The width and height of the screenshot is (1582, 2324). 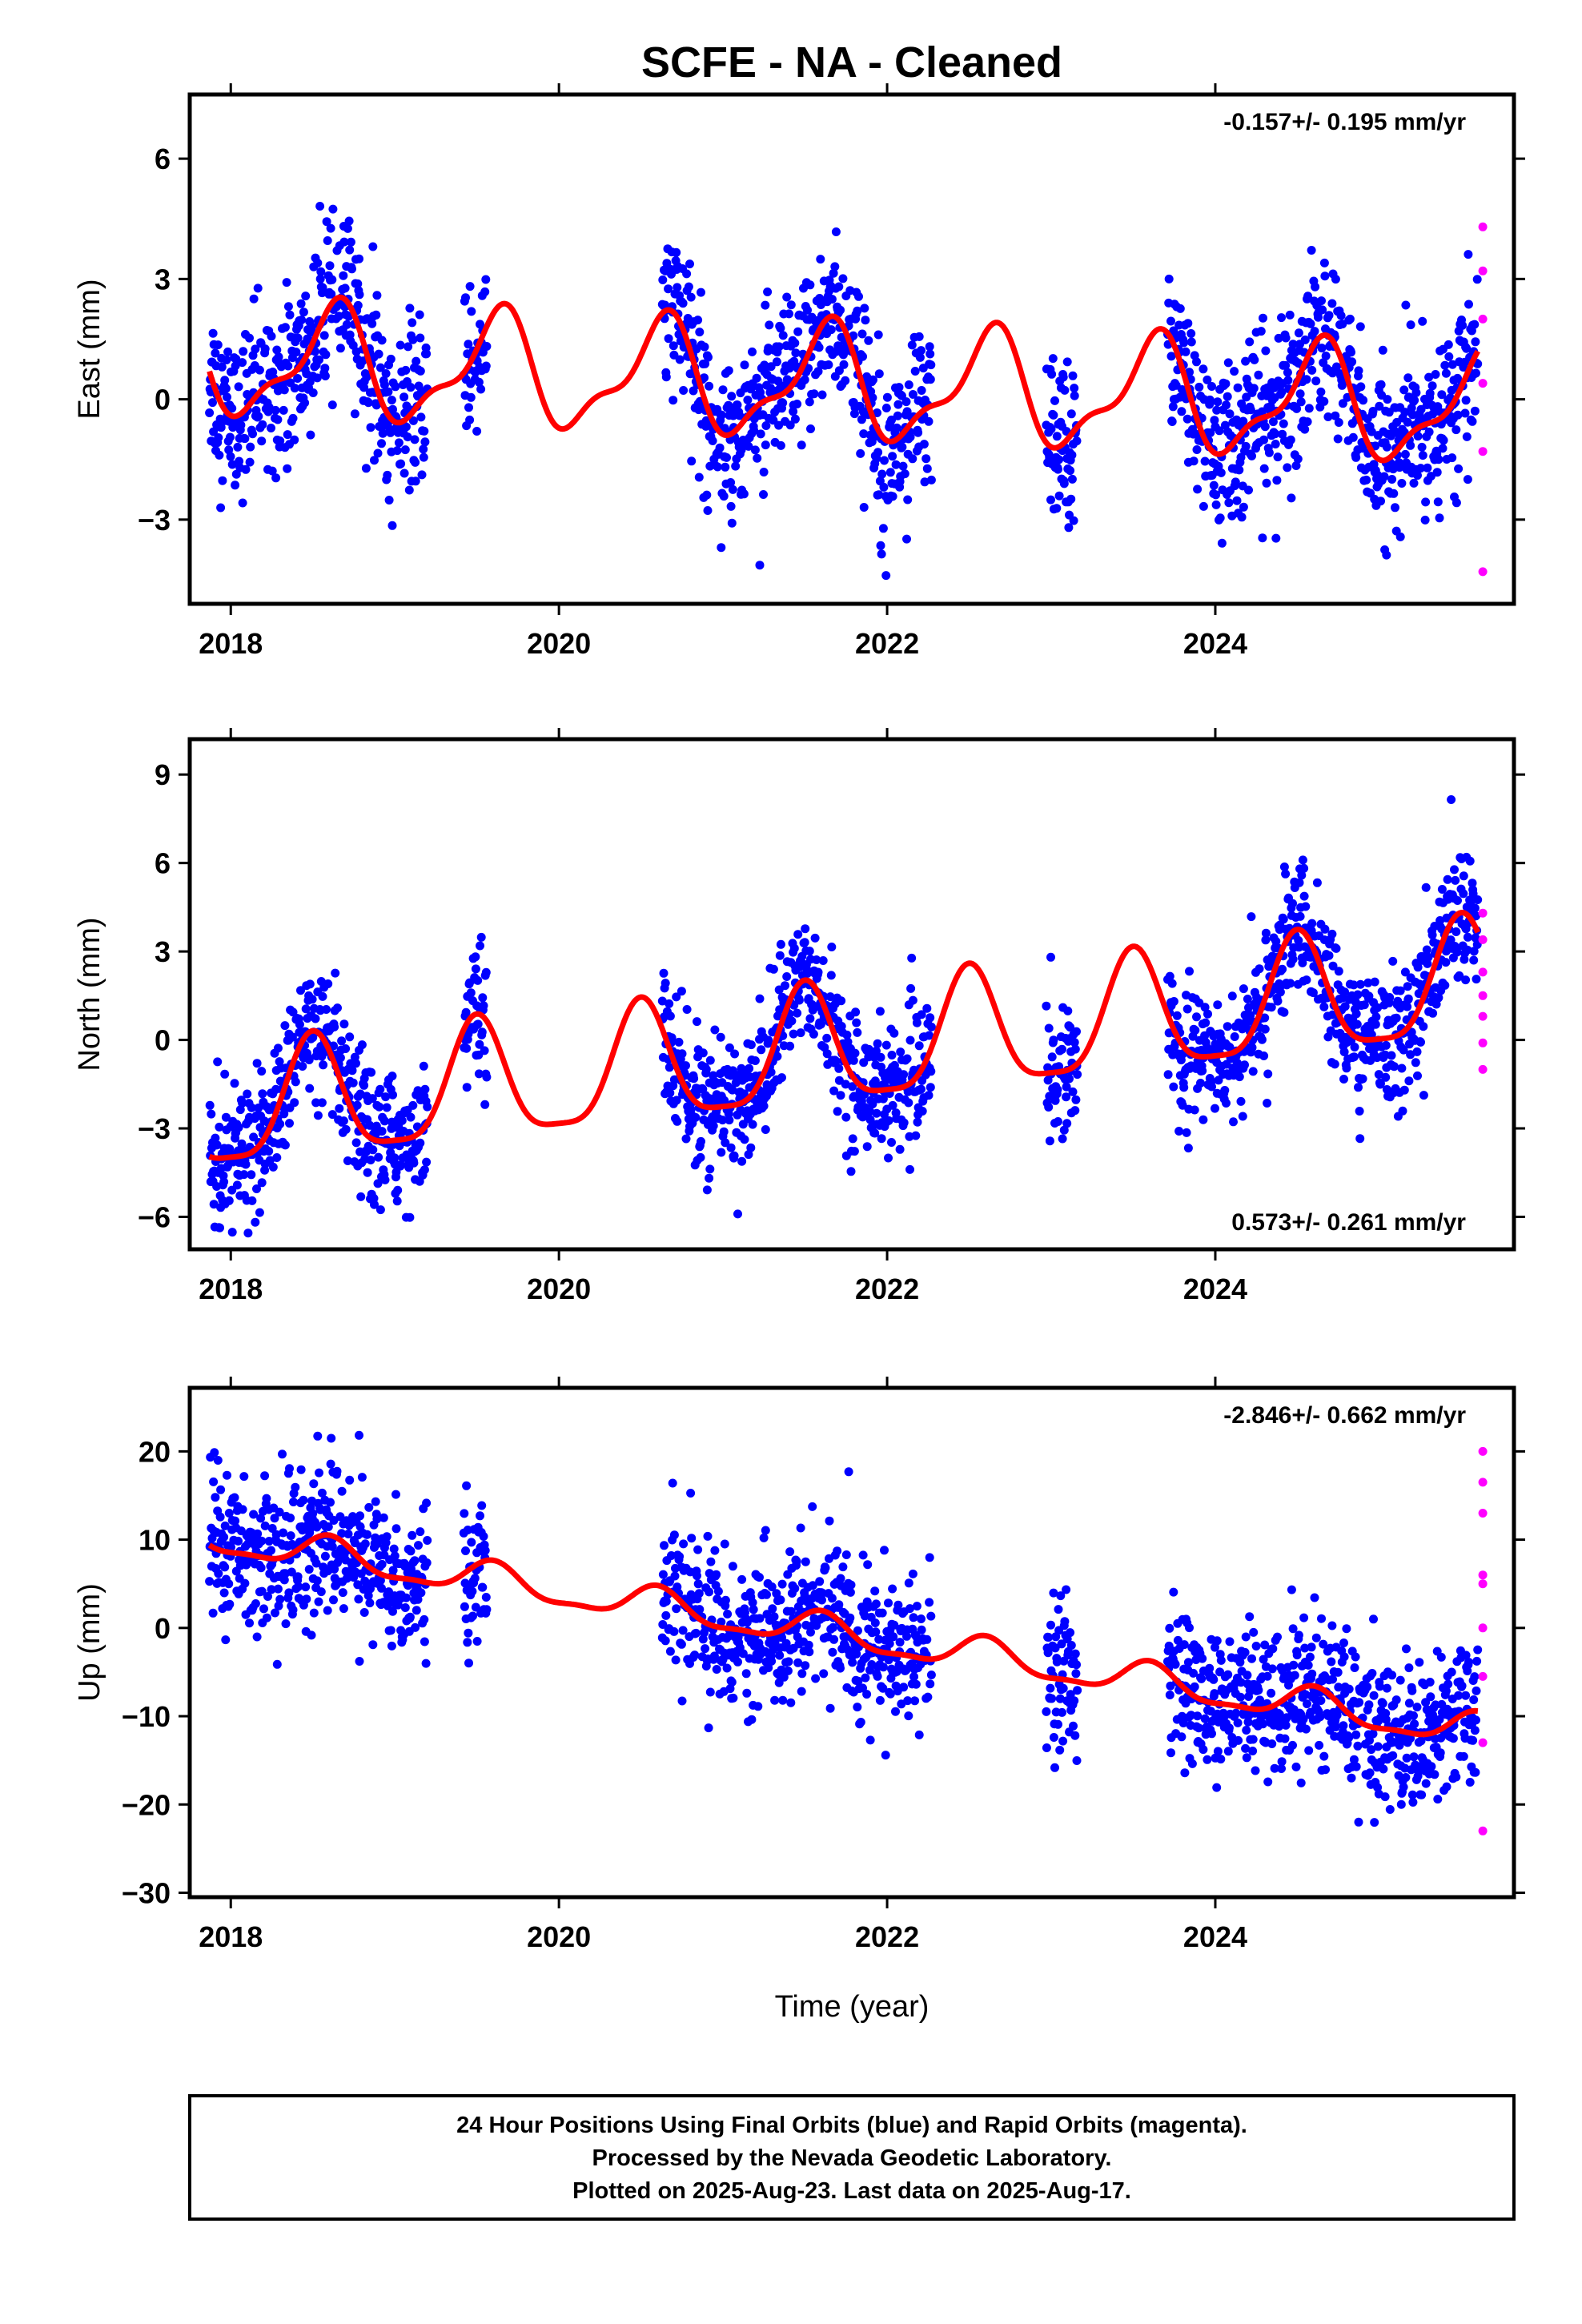 I want to click on chart-title: SCFE - NA - Cleaned, so click(x=851, y=62).